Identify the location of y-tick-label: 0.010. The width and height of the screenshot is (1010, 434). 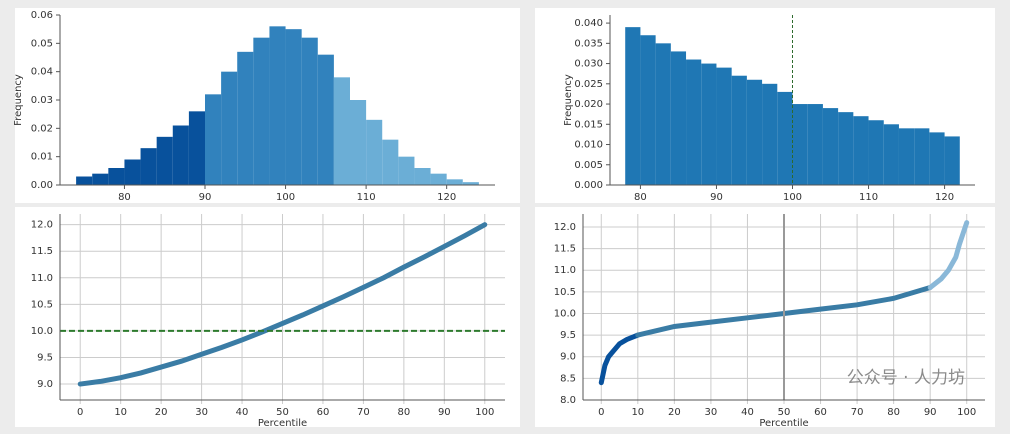
(588, 145).